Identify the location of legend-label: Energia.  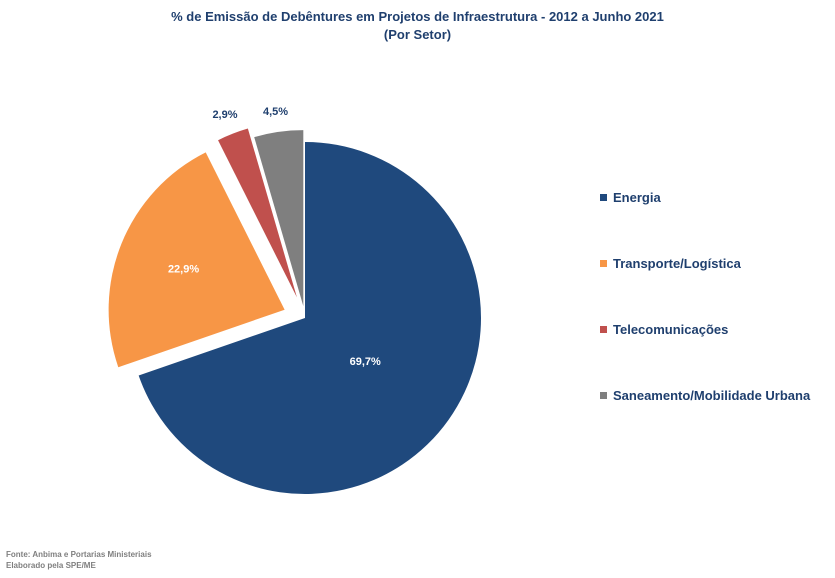
(637, 197).